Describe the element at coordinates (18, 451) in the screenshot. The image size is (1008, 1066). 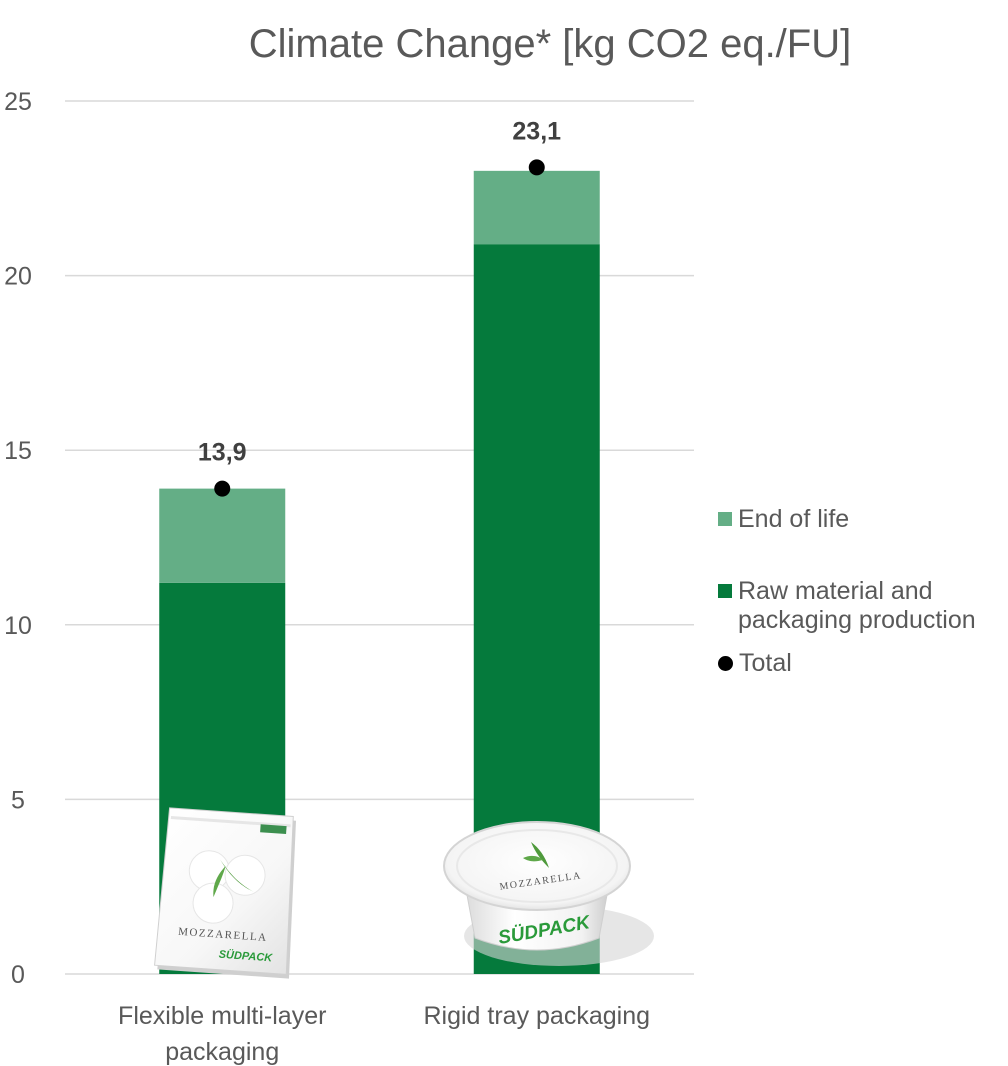
I see `y-tick-label: 15` at that location.